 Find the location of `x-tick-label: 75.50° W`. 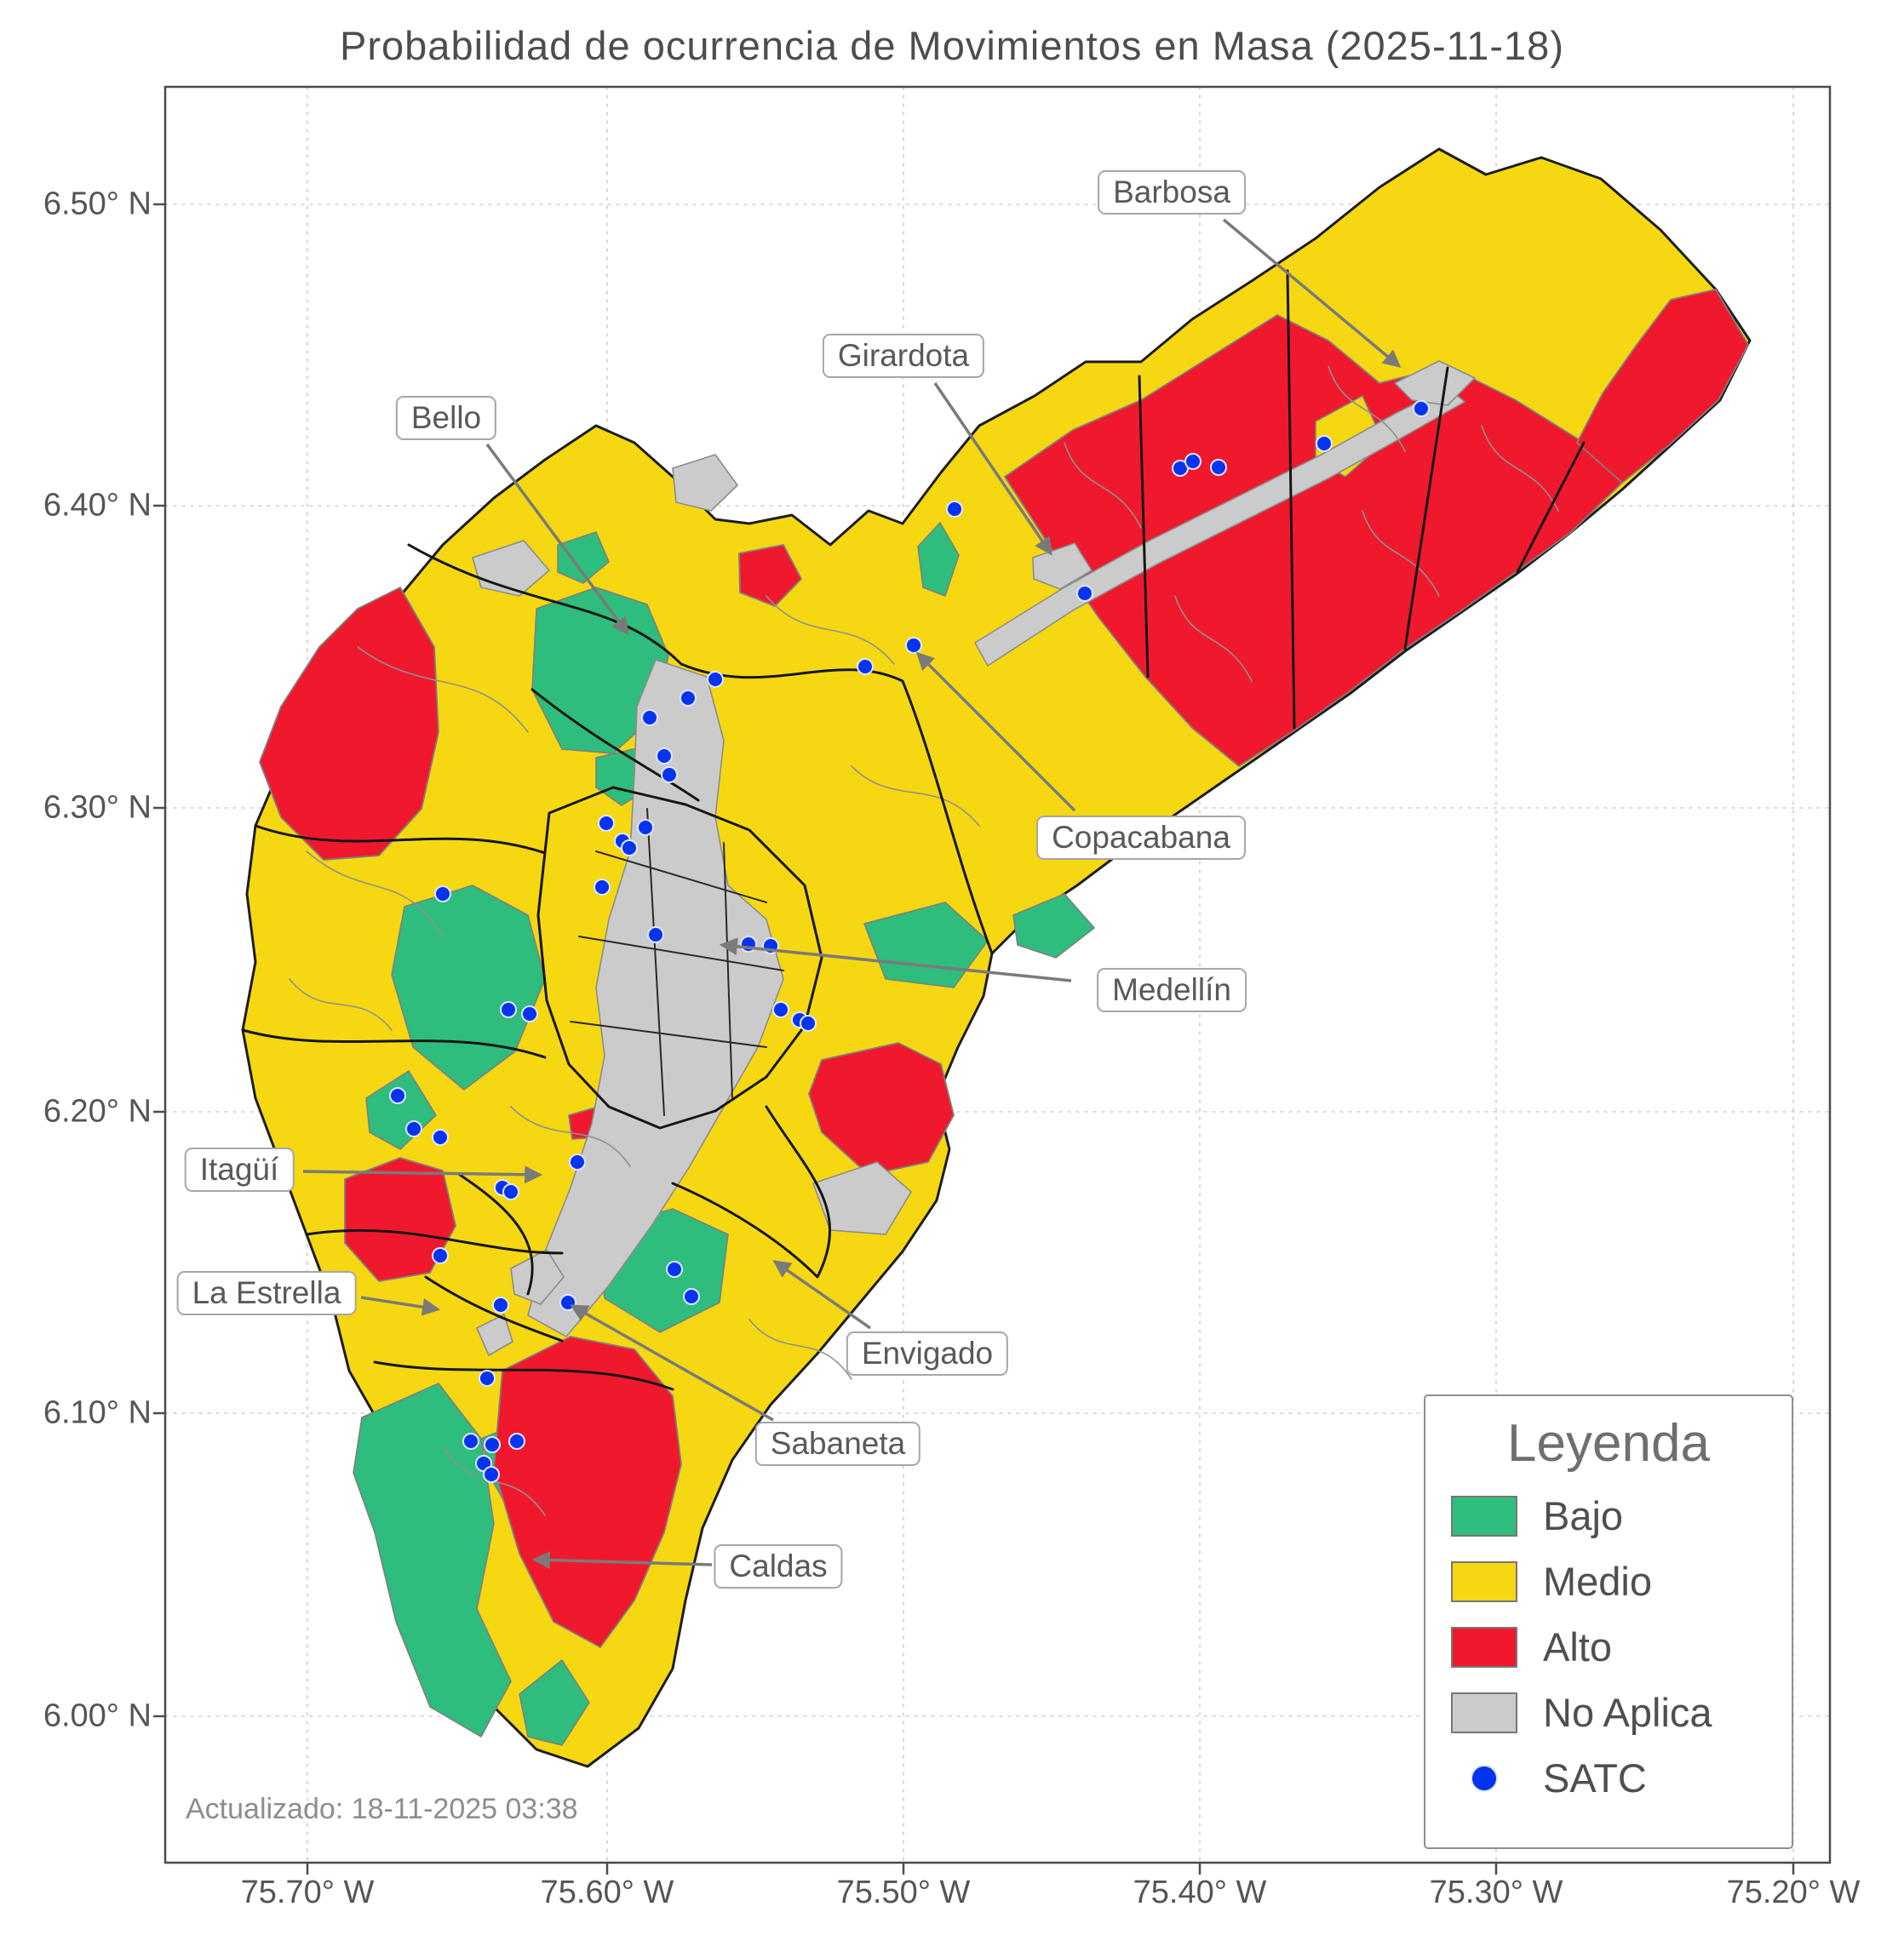

x-tick-label: 75.50° W is located at coordinates (904, 1893).